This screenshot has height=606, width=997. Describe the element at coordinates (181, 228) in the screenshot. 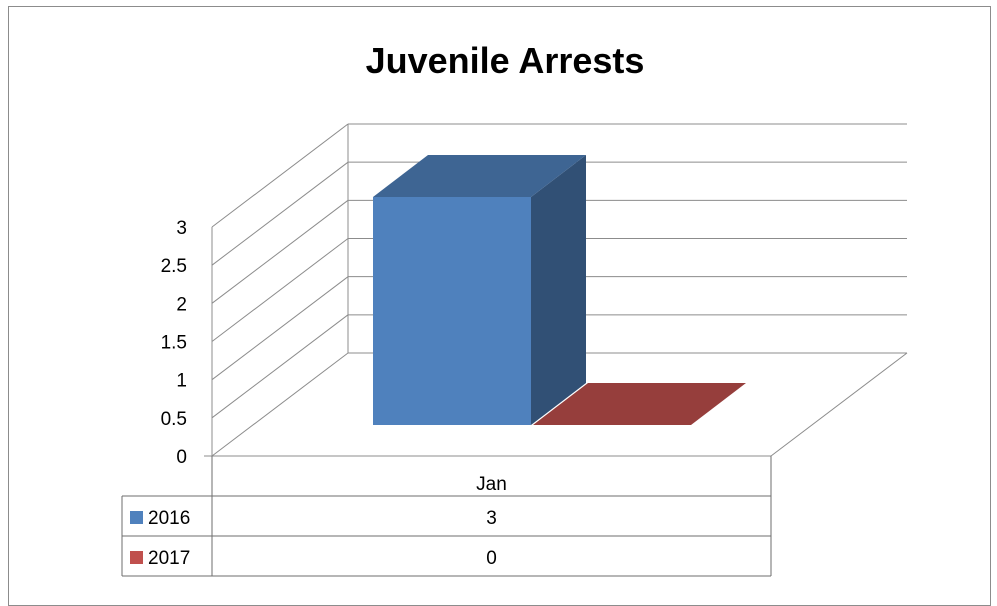

I see `y-tick-label: 3` at that location.